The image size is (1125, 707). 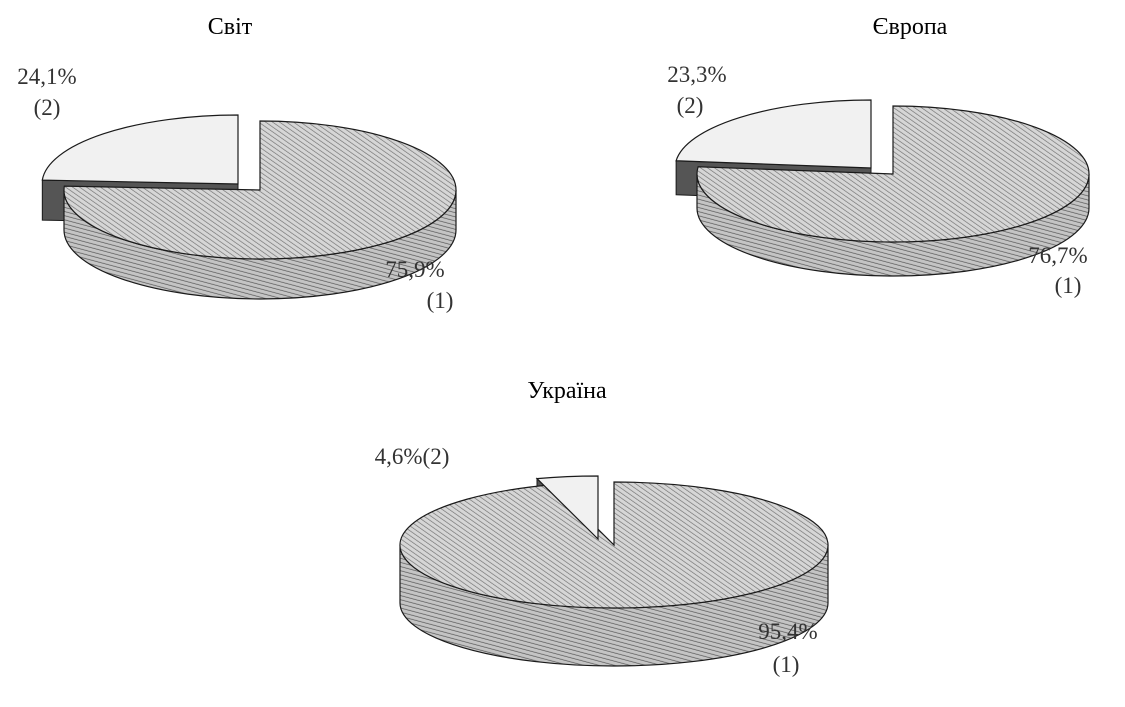 I want to click on slice-1-value-label: 76,7%, so click(x=1057, y=255).